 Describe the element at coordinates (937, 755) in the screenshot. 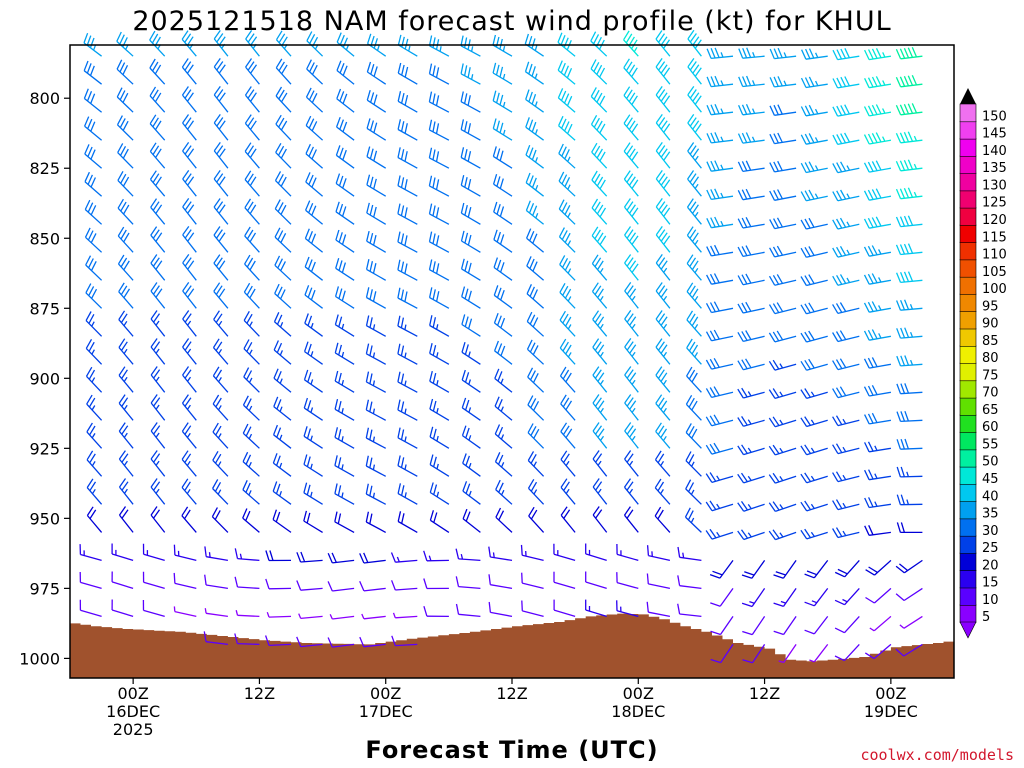

I see `credit-link: coolwx.com/models` at that location.